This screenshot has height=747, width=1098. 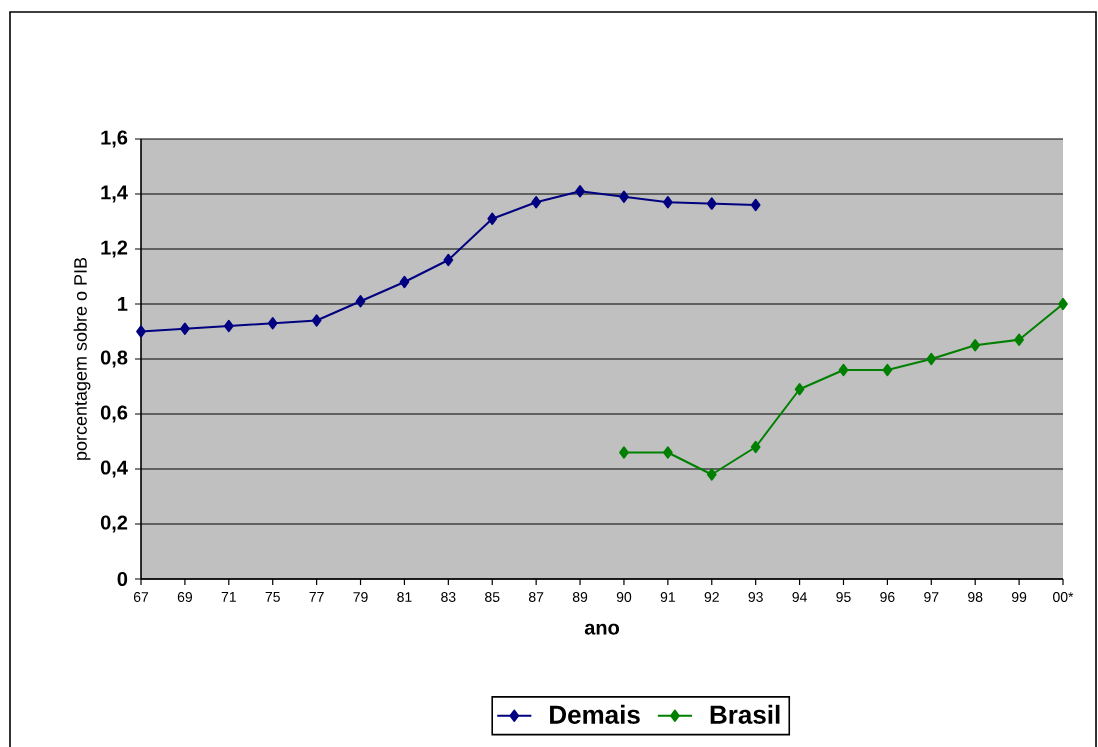 What do you see at coordinates (1063, 597) in the screenshot?
I see `x-tick-label: 00*` at bounding box center [1063, 597].